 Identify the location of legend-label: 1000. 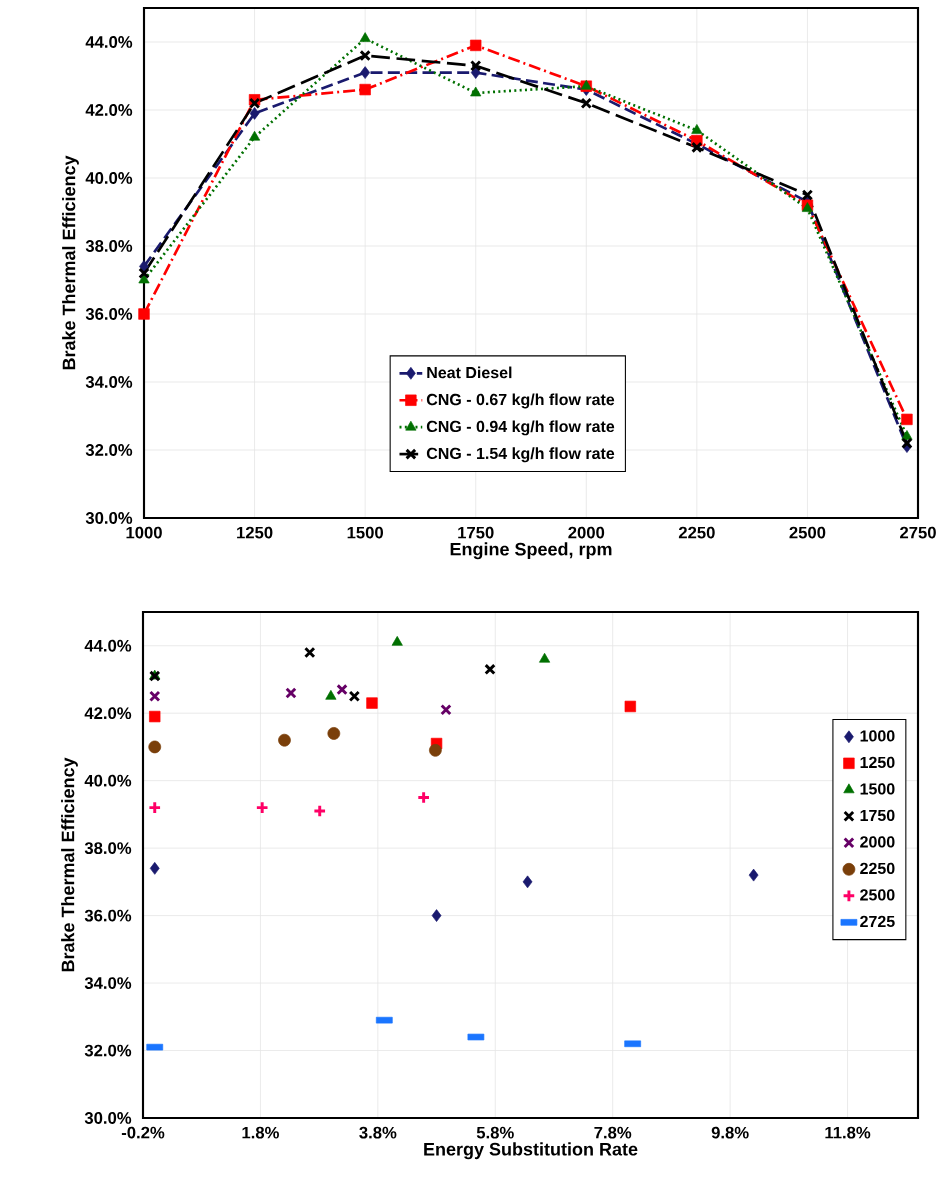
(877, 736).